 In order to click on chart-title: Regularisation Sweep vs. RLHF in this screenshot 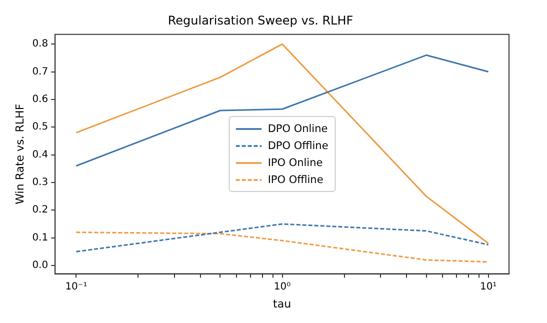, I will do `click(261, 20)`.